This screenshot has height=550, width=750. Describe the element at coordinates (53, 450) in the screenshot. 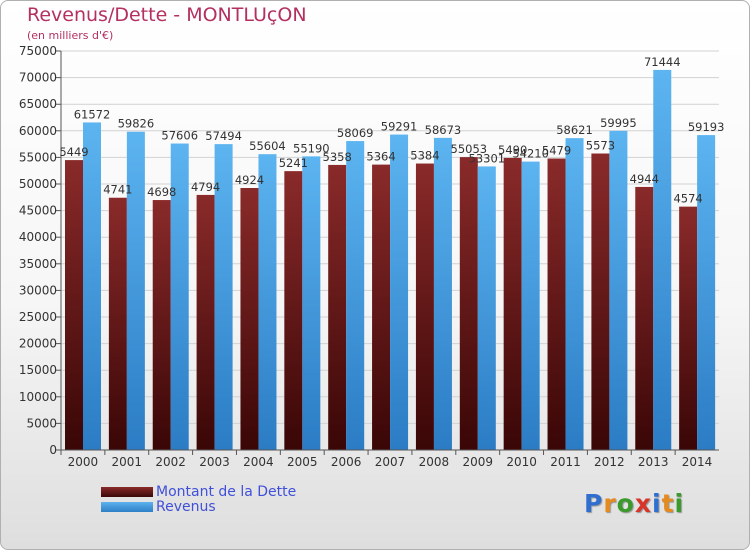

I see `y-tick-label: 0` at that location.